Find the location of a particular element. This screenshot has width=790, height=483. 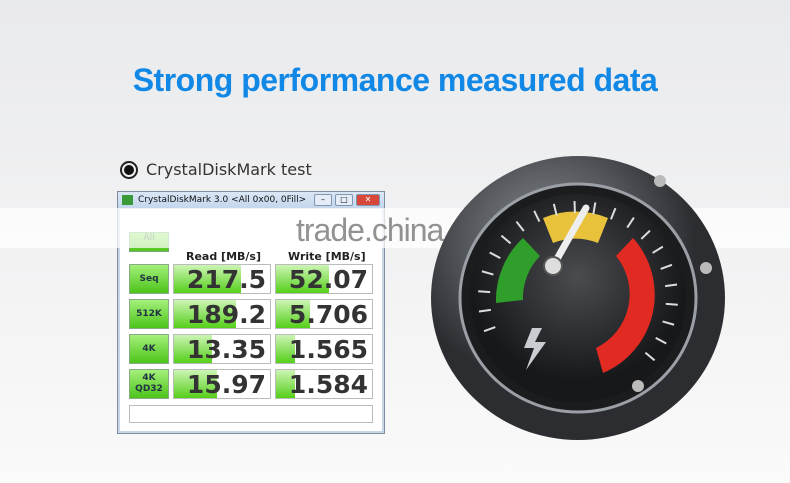

result-row: 4K QD32 15.97 1.584 is located at coordinates (251, 384).